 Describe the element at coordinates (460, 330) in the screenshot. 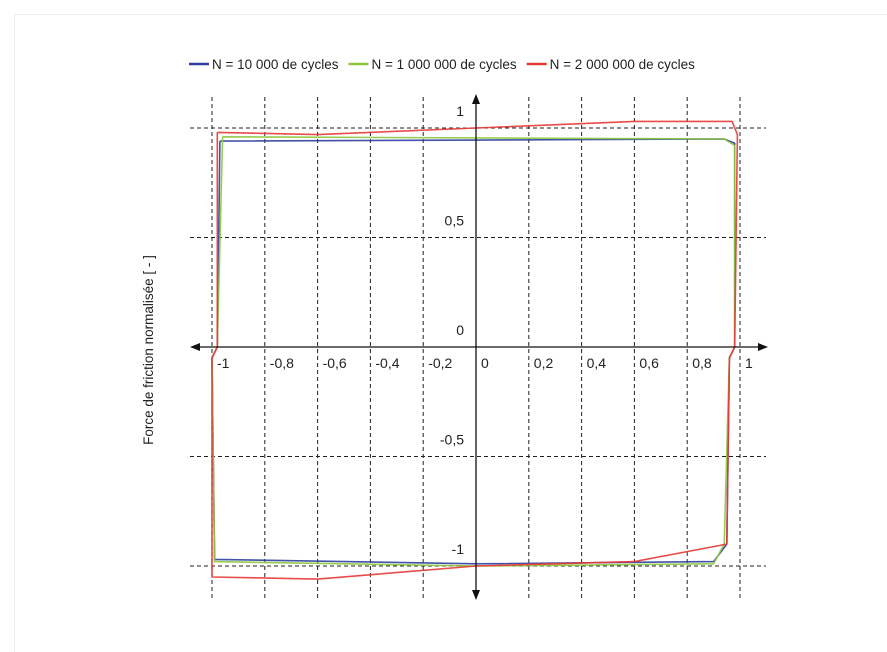

I see `y-tick-label: 0` at that location.